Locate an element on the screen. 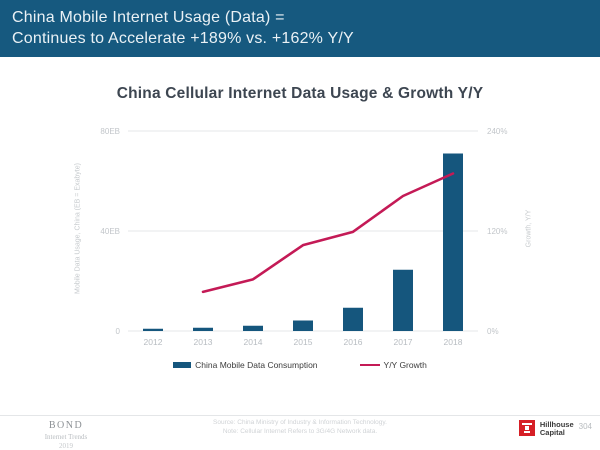 Image resolution: width=600 pixels, height=450 pixels. footer-divider is located at coordinates (300, 415).